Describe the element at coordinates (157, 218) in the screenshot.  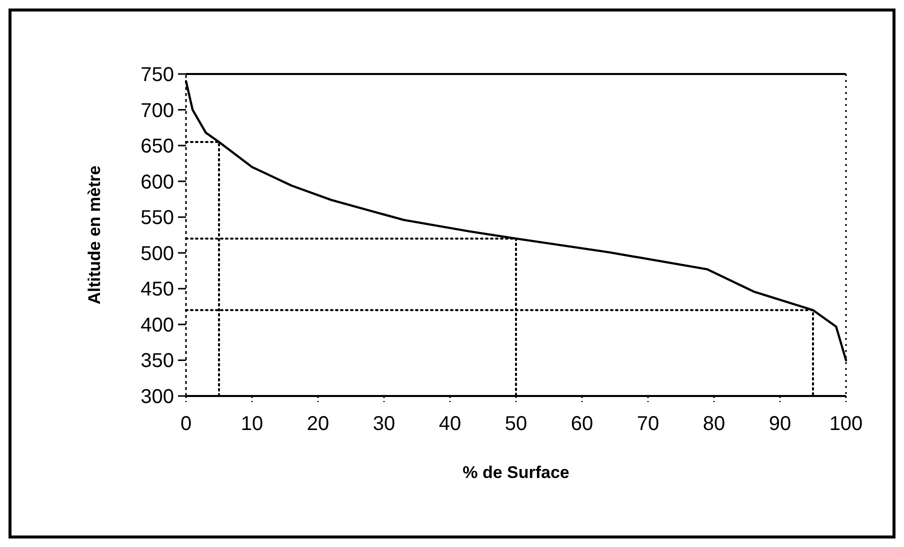
I see `y-tick-label: 550` at that location.